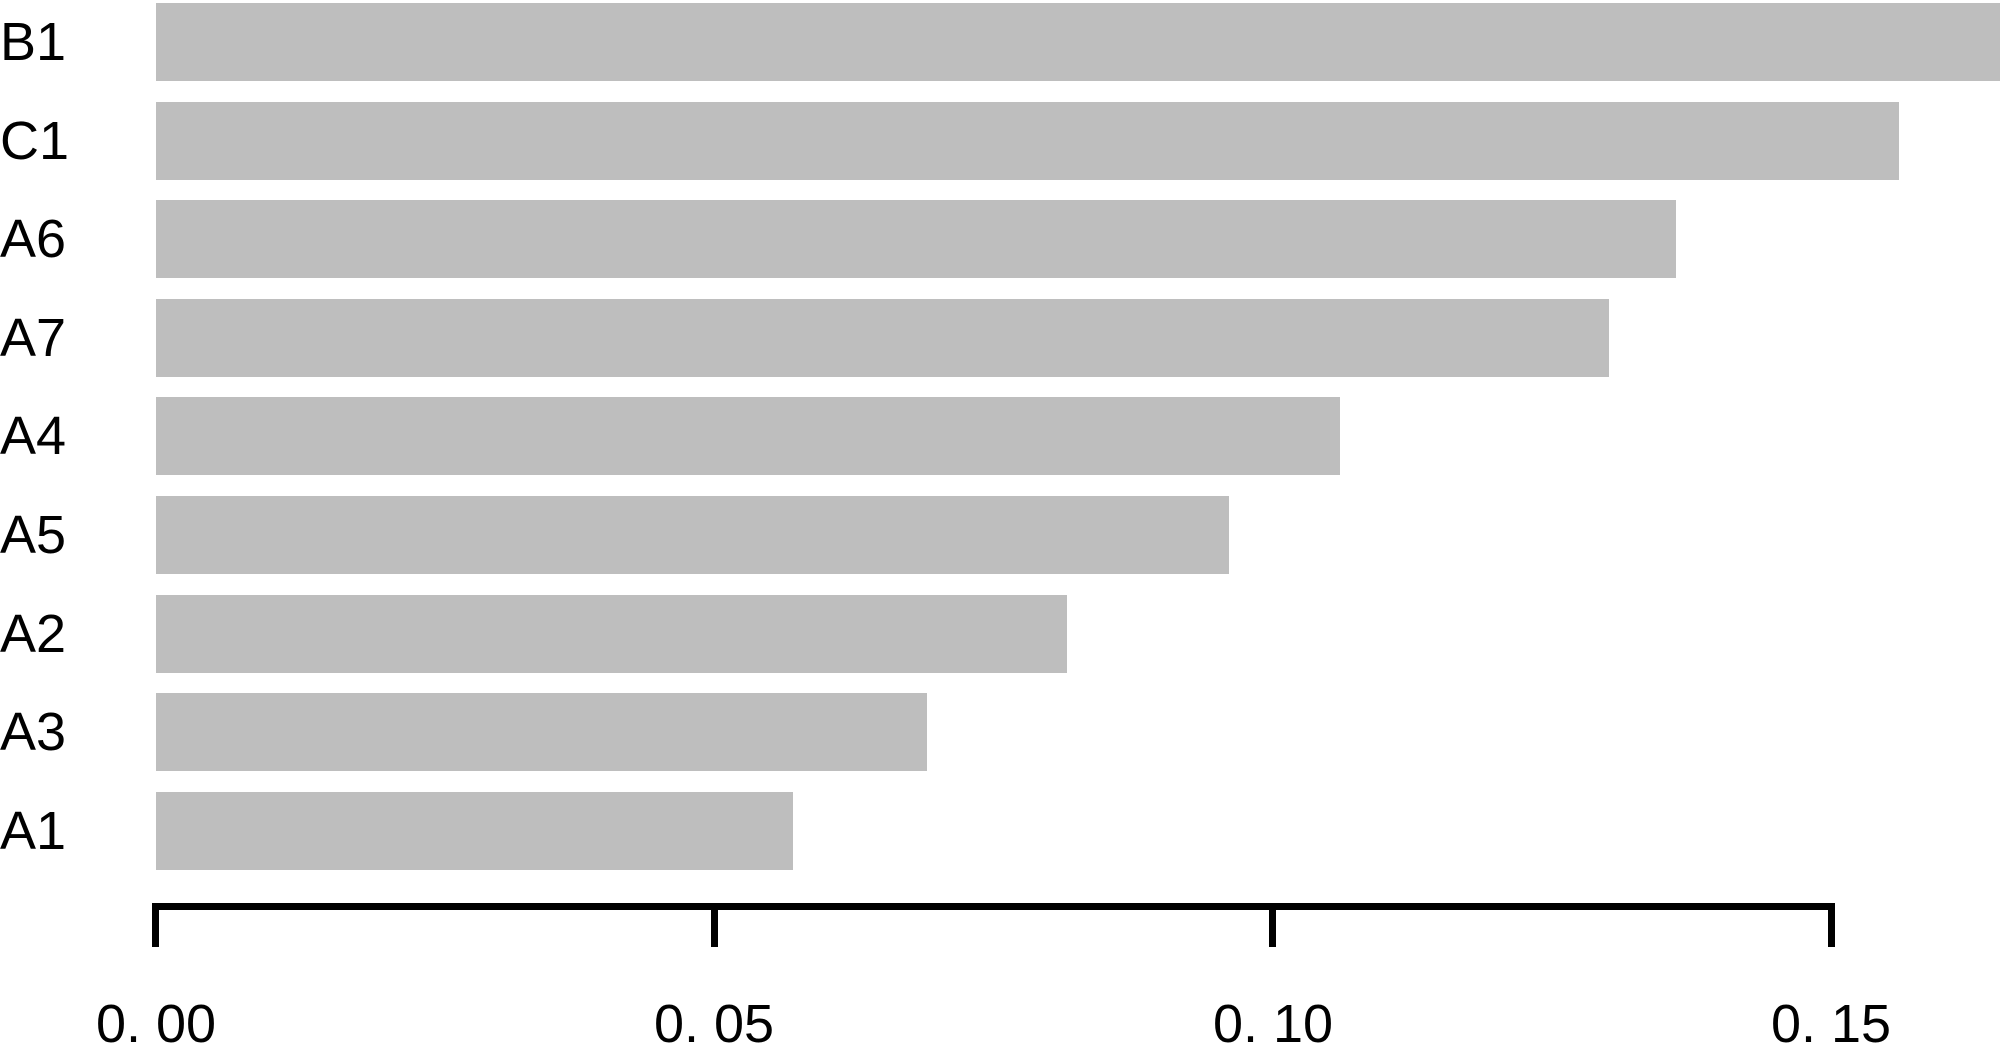  What do you see at coordinates (748, 436) in the screenshot?
I see `bar-A4` at bounding box center [748, 436].